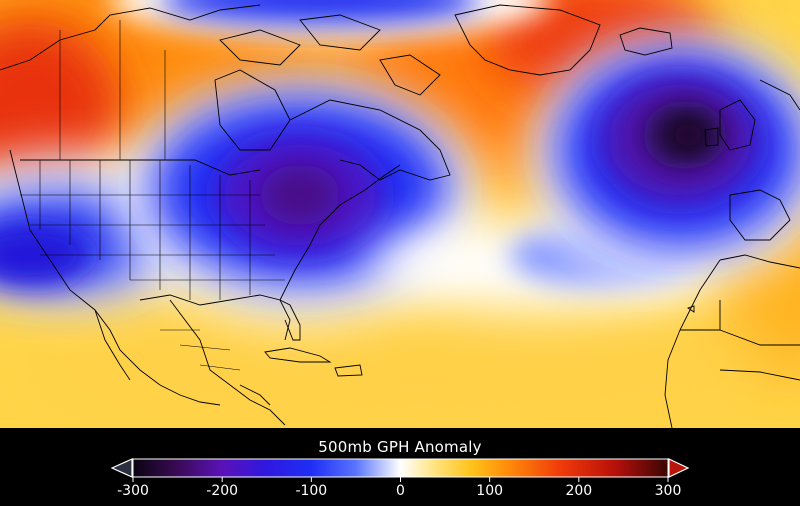 The image size is (800, 506). What do you see at coordinates (222, 491) in the screenshot?
I see `colorbar-tick-label: -200` at bounding box center [222, 491].